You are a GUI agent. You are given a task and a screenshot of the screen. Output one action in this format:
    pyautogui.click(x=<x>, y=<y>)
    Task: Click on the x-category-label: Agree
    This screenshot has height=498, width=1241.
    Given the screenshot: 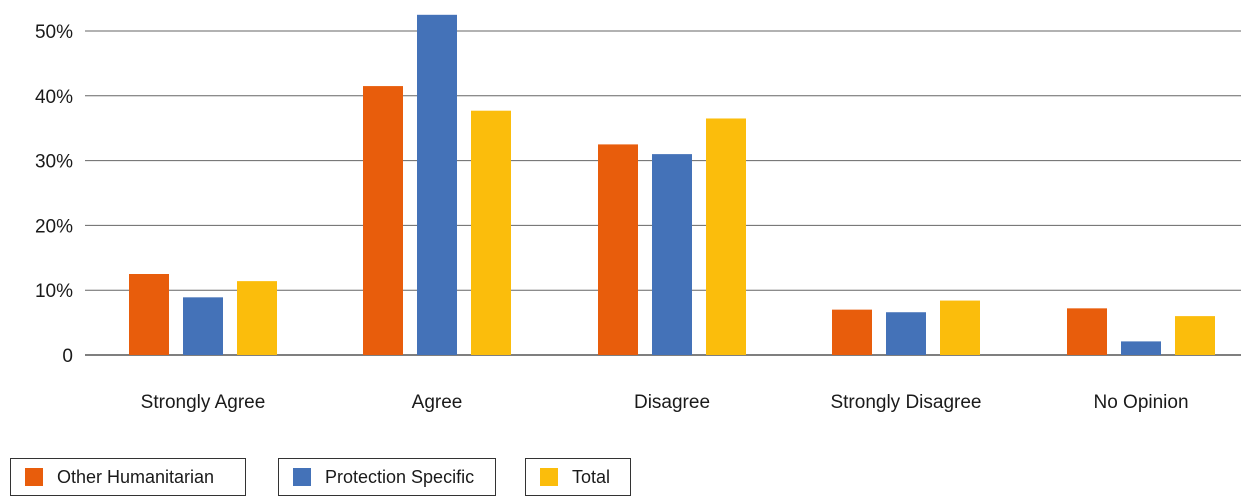 What is the action you would take?
    pyautogui.click(x=437, y=402)
    